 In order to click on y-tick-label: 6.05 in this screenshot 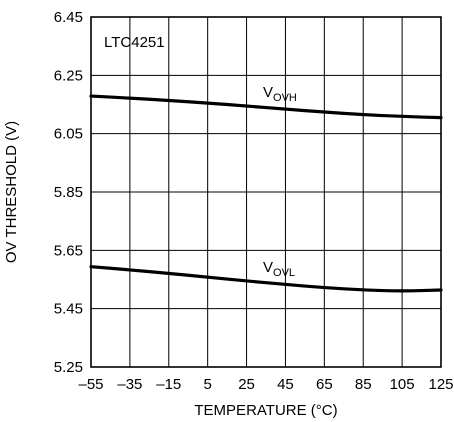, I will do `click(68, 134)`.